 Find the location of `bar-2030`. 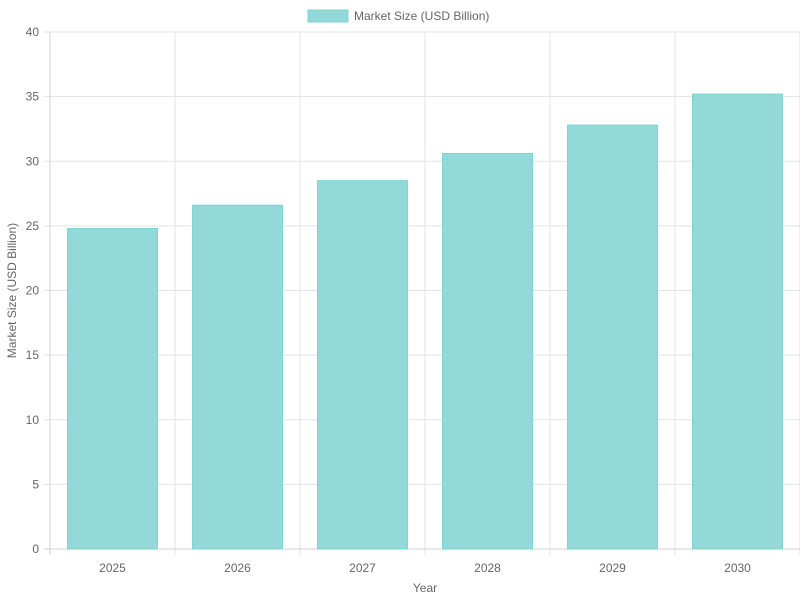

bar-2030 is located at coordinates (737, 321).